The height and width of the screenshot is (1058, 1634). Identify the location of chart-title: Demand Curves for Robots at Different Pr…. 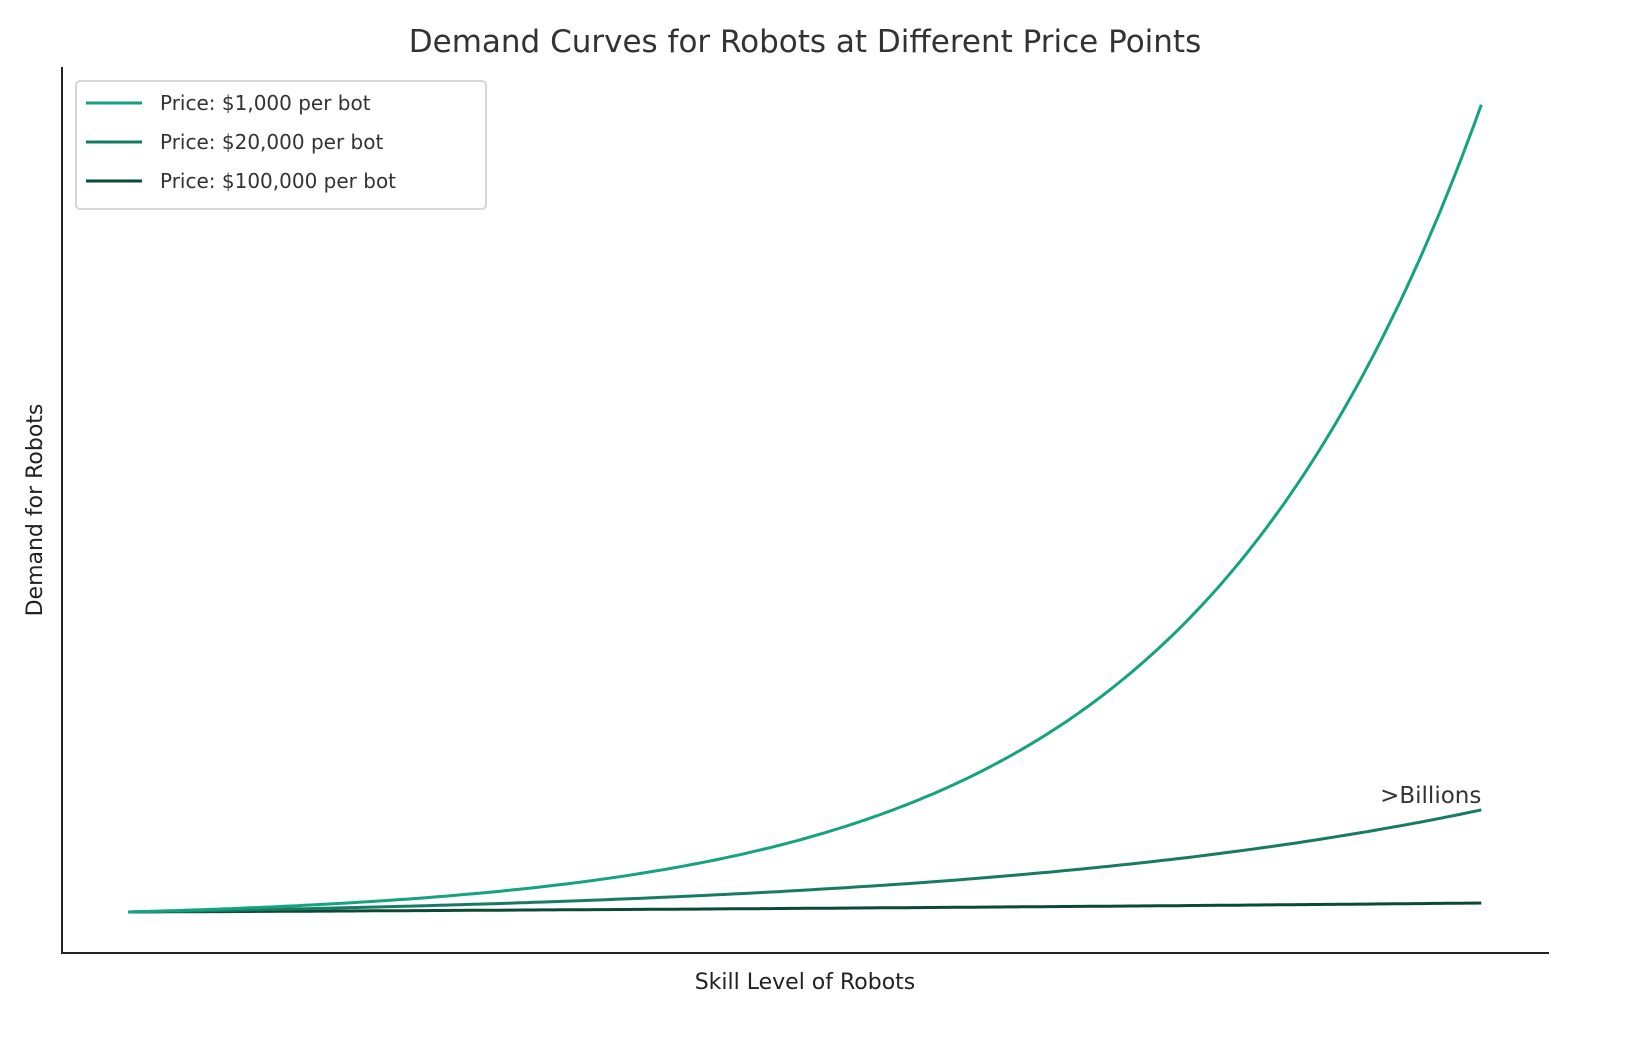
(805, 42).